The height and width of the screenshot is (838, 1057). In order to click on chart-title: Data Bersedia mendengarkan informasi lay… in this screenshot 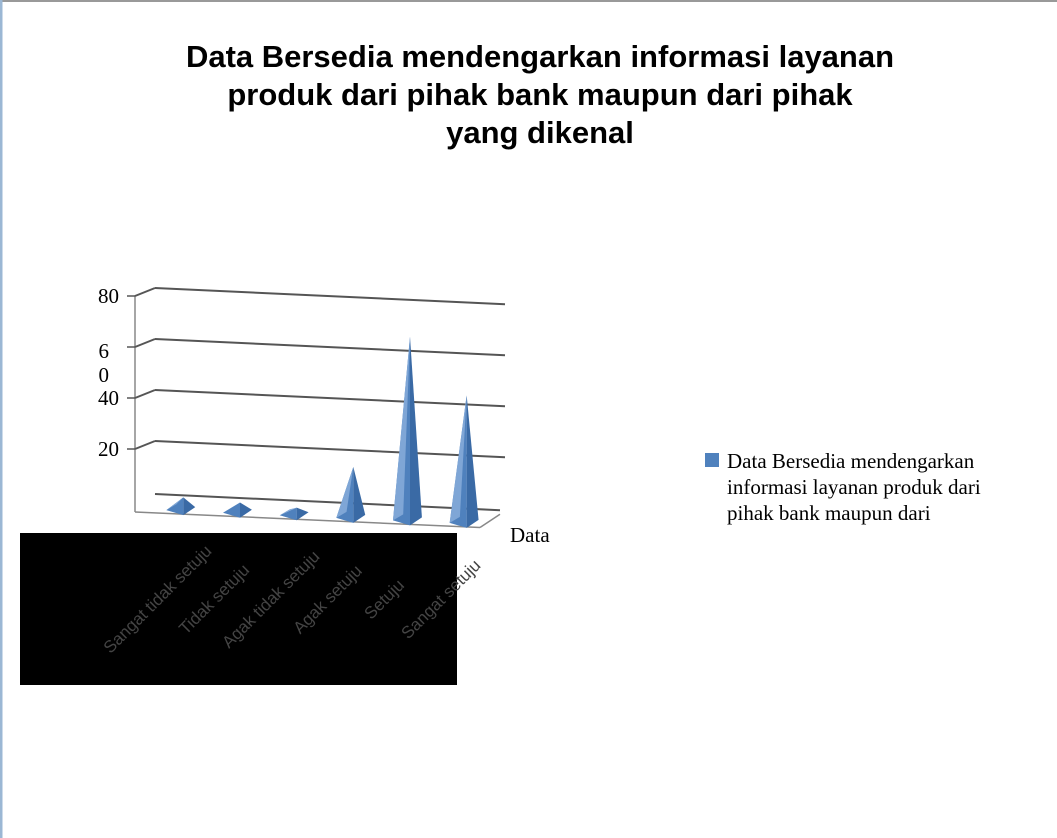, I will do `click(540, 94)`.